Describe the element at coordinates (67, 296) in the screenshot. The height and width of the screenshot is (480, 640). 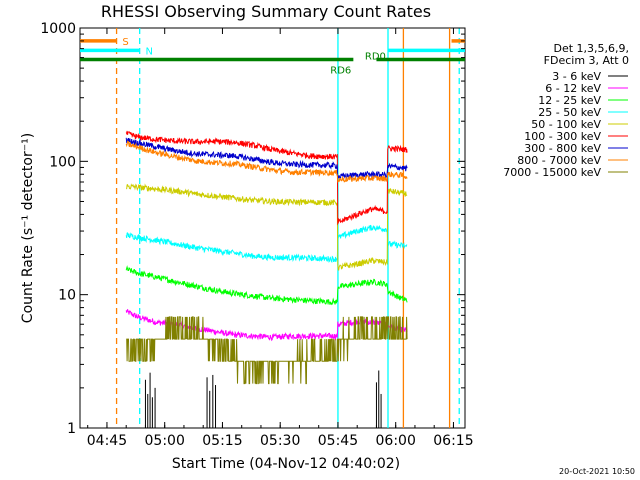
I see `y-tick-label-1: 10` at that location.